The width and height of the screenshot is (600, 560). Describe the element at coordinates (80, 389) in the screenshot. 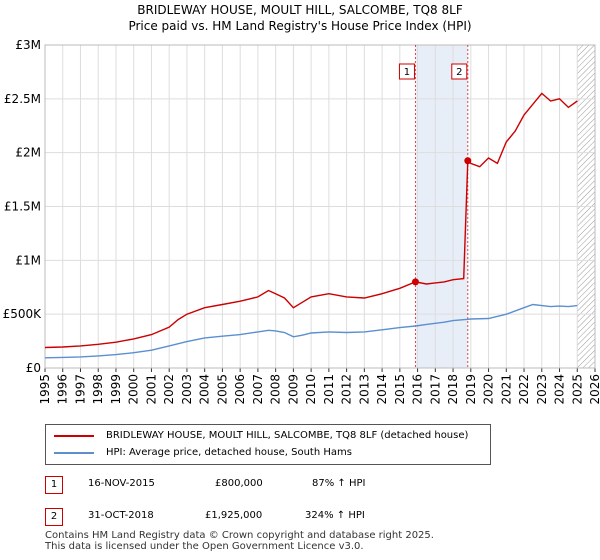

I see `x-tick-label: 1997` at that location.